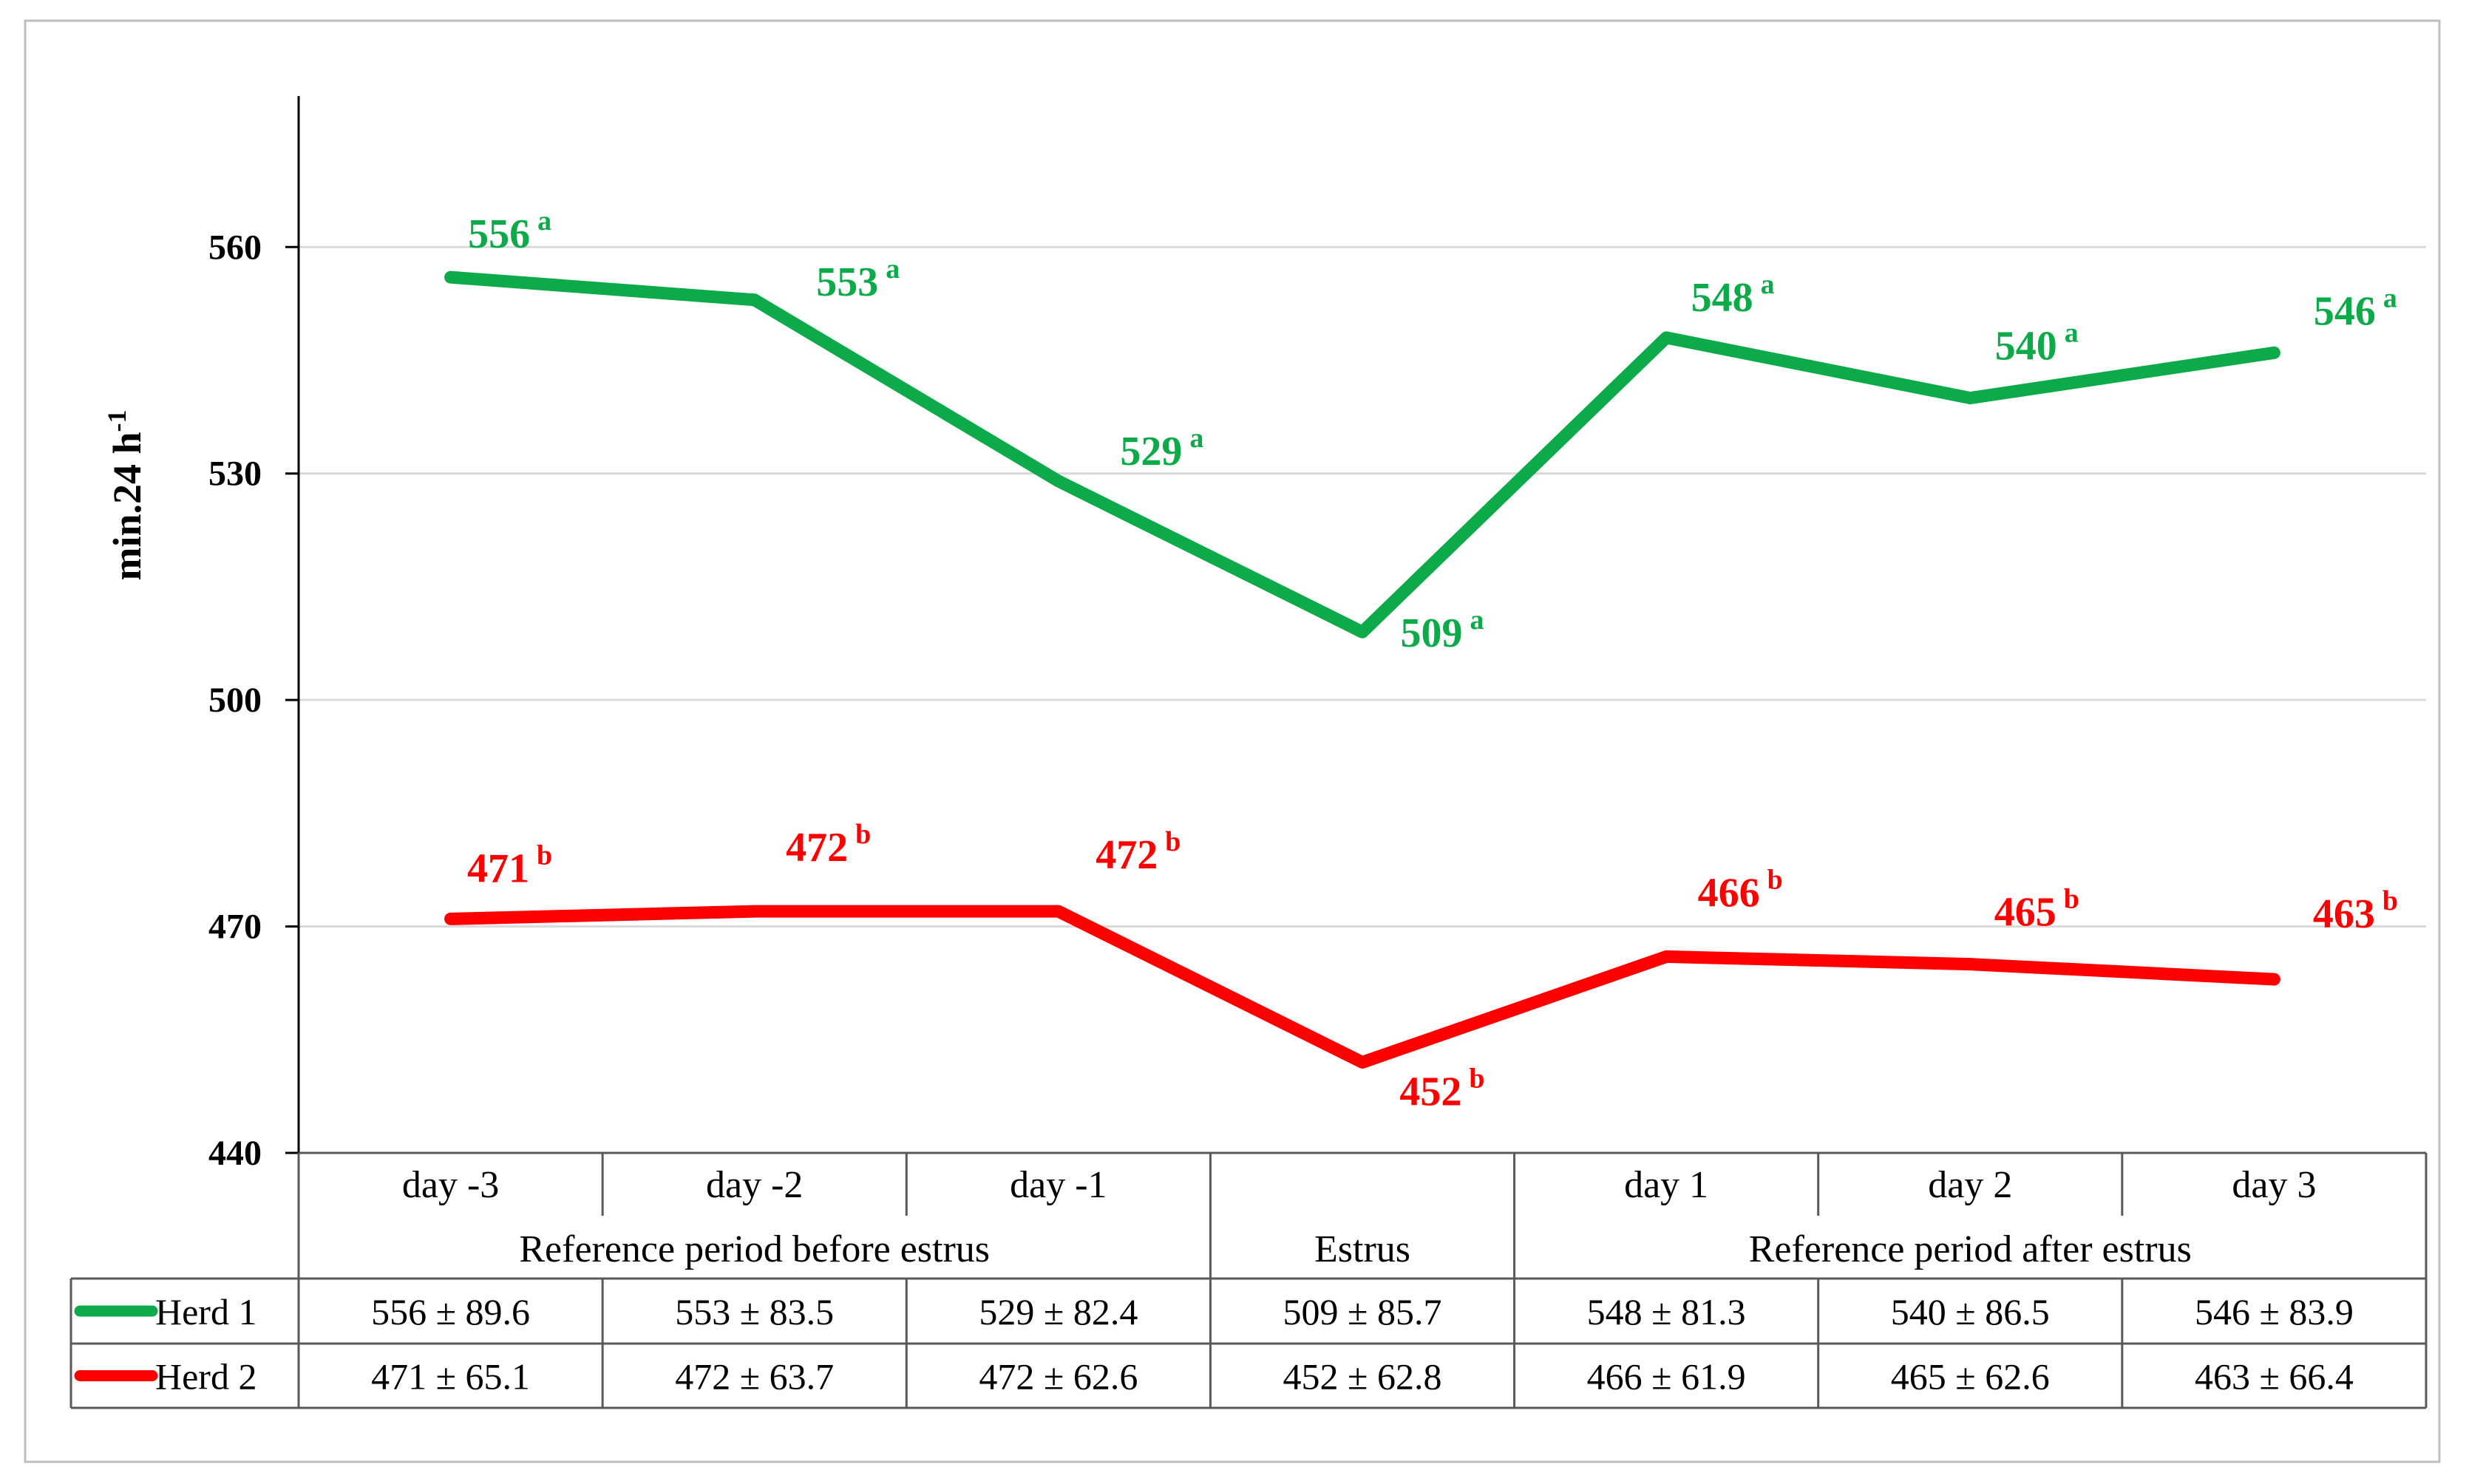 Image resolution: width=2466 pixels, height=1484 pixels. I want to click on data-label: 529 a, so click(1161, 448).